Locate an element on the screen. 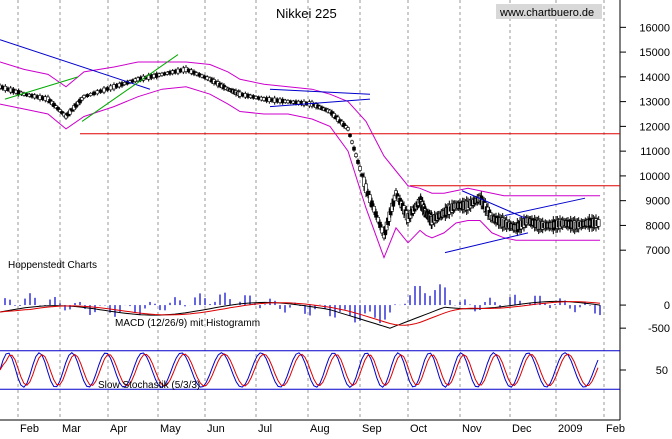 The width and height of the screenshot is (672, 439). x-tick-label: Mar is located at coordinates (71, 429).